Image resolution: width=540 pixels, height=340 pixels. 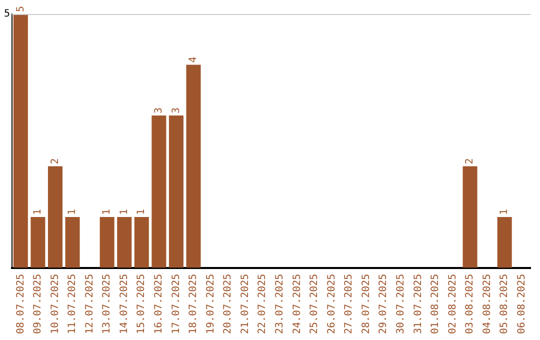 What do you see at coordinates (400, 304) in the screenshot?
I see `x-tick-label: 30.07.2025` at bounding box center [400, 304].